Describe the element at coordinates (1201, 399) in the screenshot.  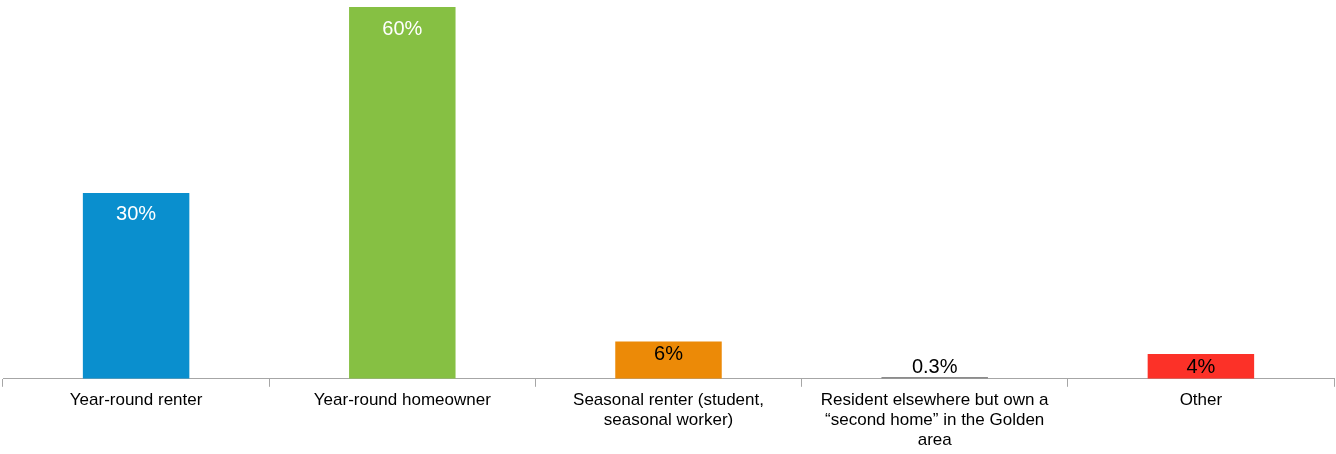
I see `x-tick-label: Other` at that location.